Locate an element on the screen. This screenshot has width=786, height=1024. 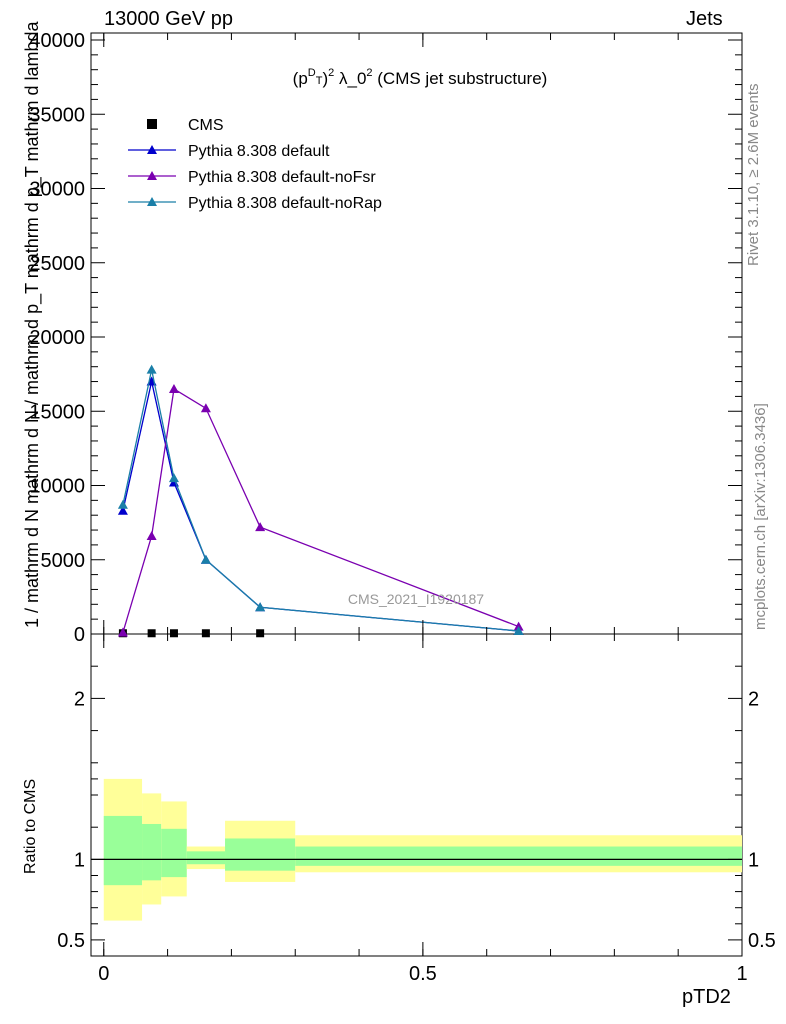
legend-label: Pythia 8.308 default is located at coordinates (259, 151).